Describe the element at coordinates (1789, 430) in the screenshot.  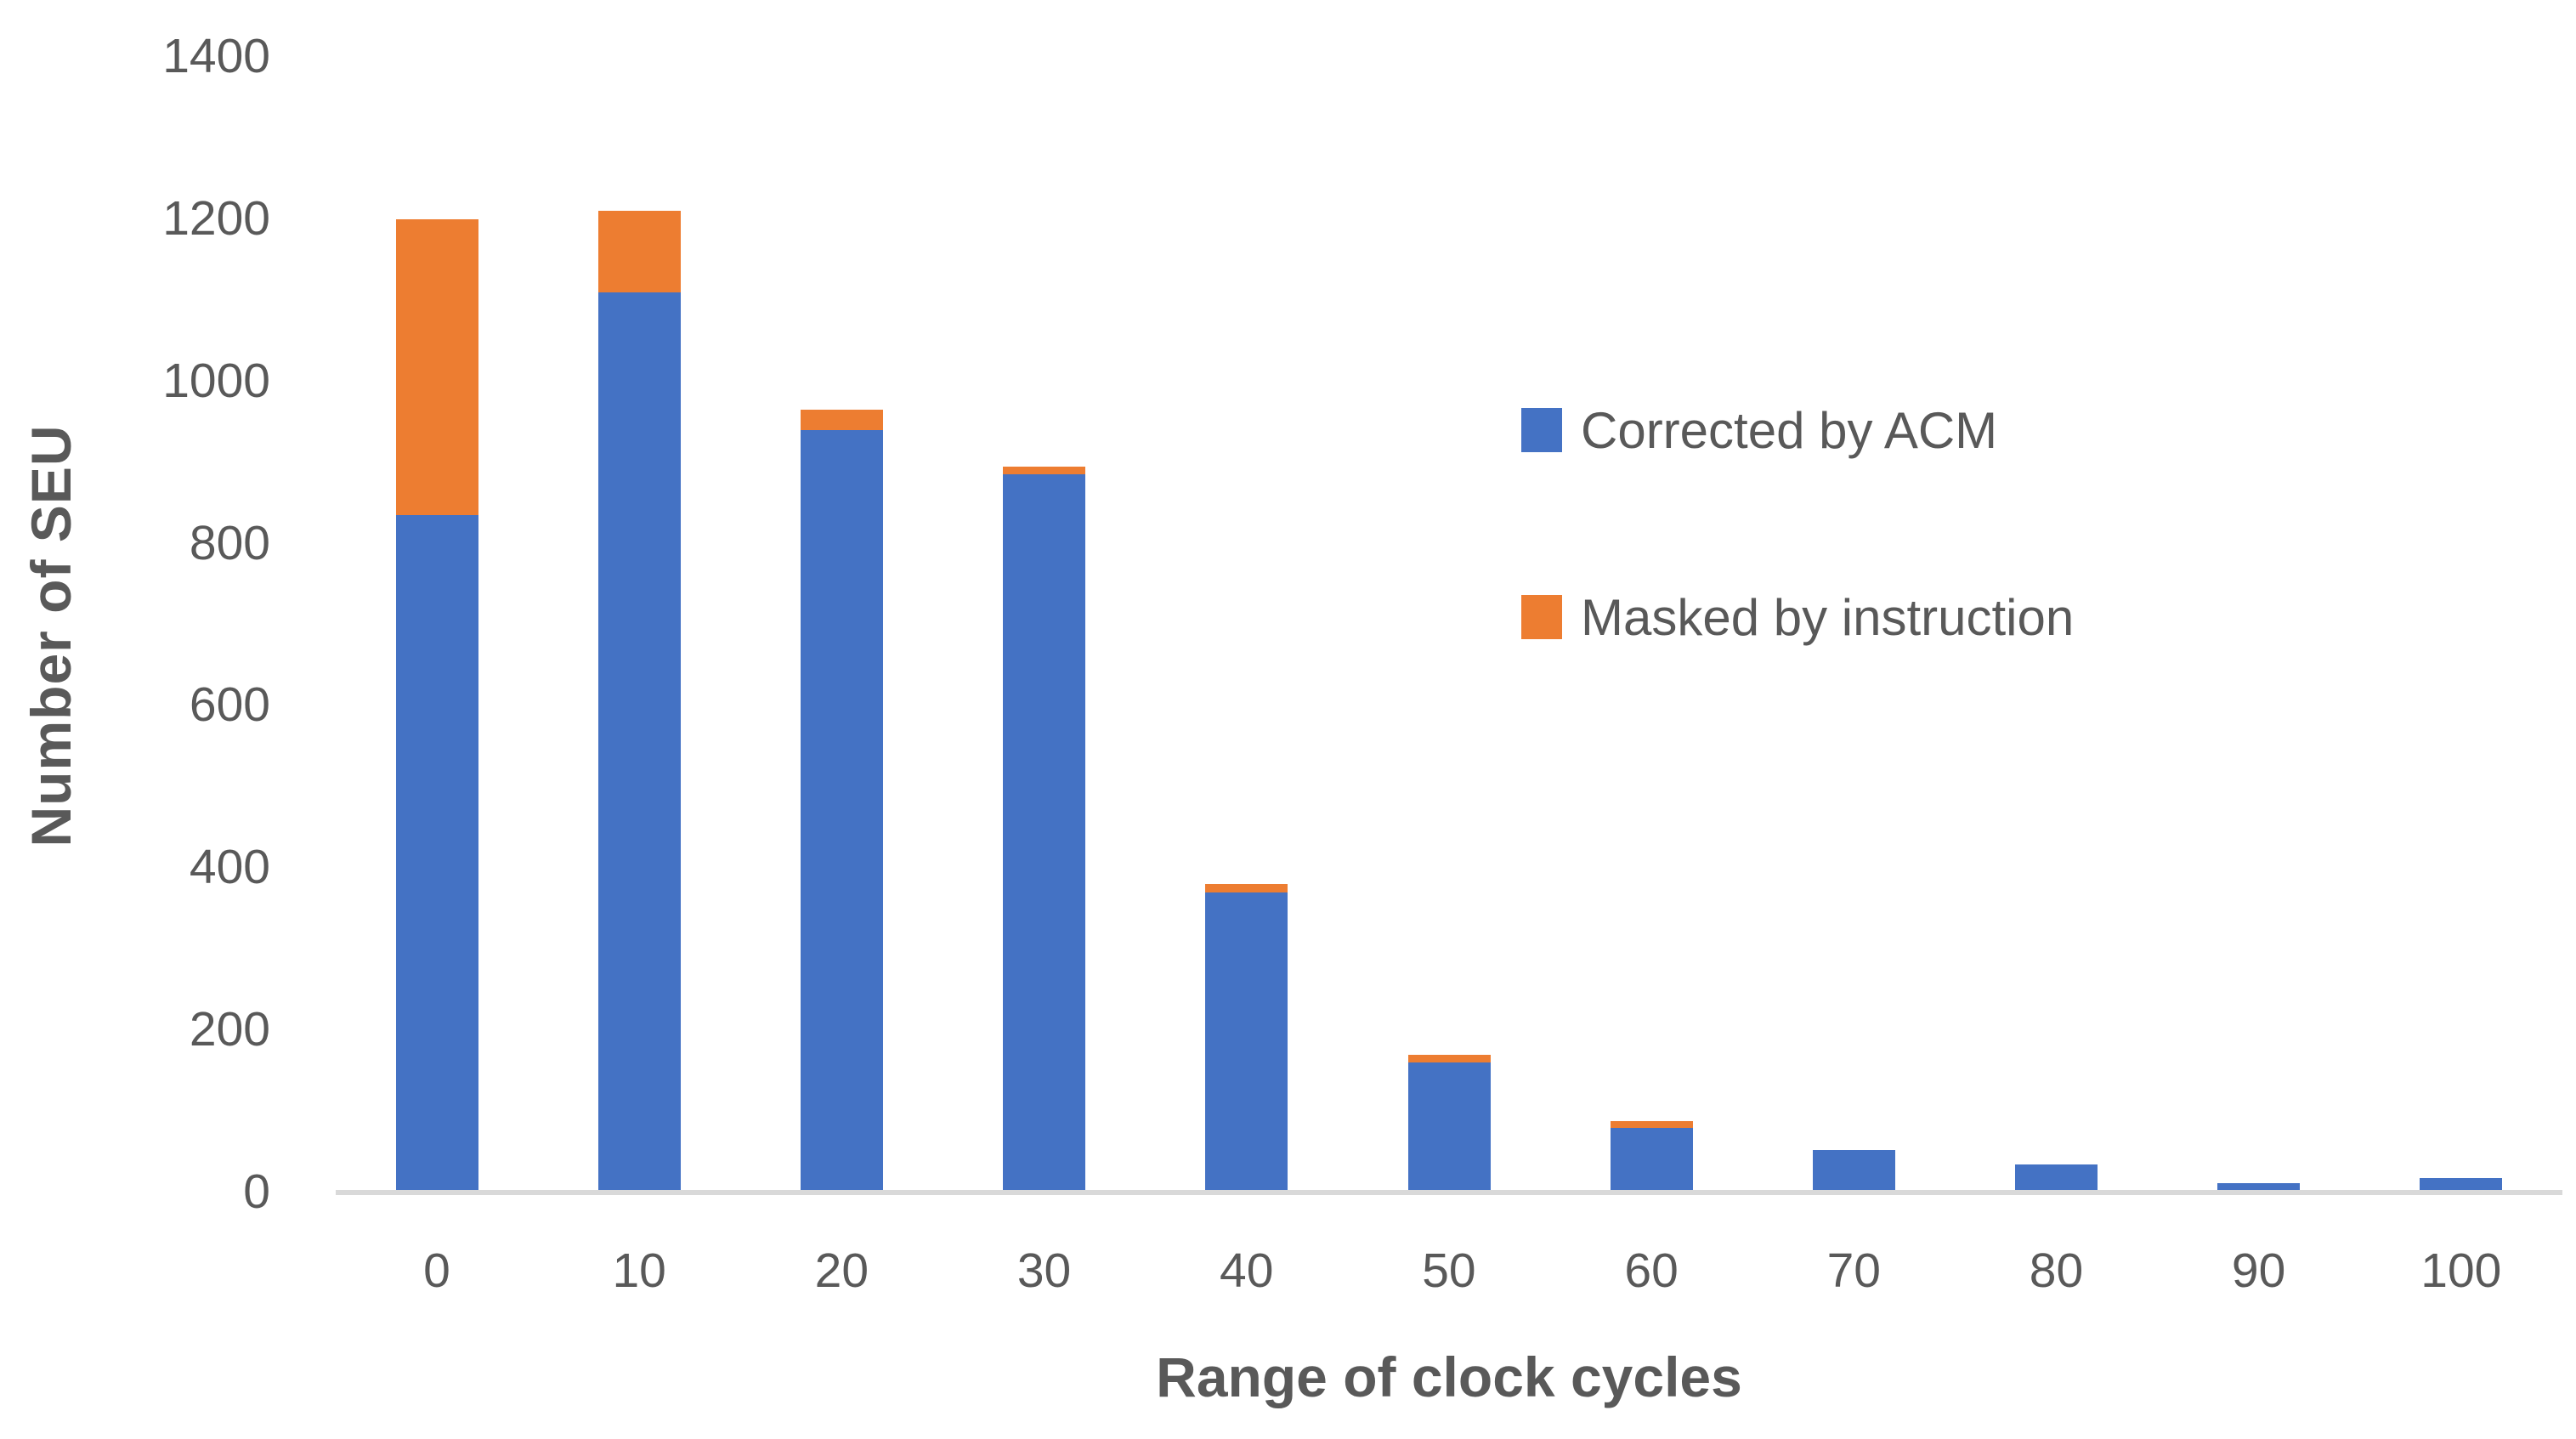
I see `legend-label: Corrected by ACM` at that location.